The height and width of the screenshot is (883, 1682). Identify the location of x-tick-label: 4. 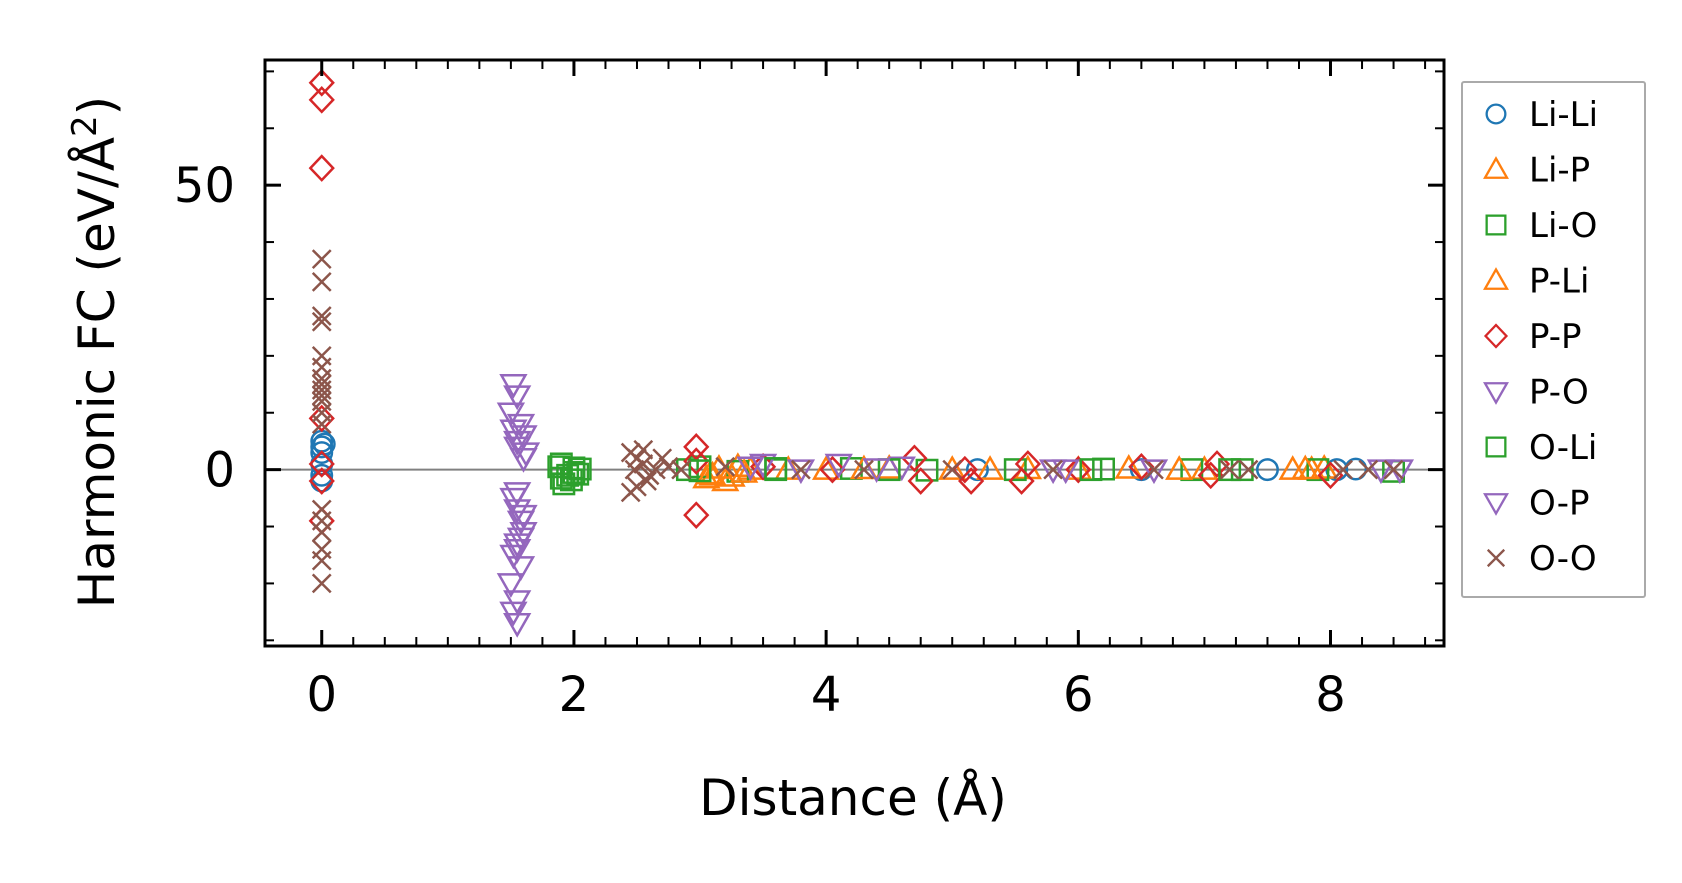
(826, 695).